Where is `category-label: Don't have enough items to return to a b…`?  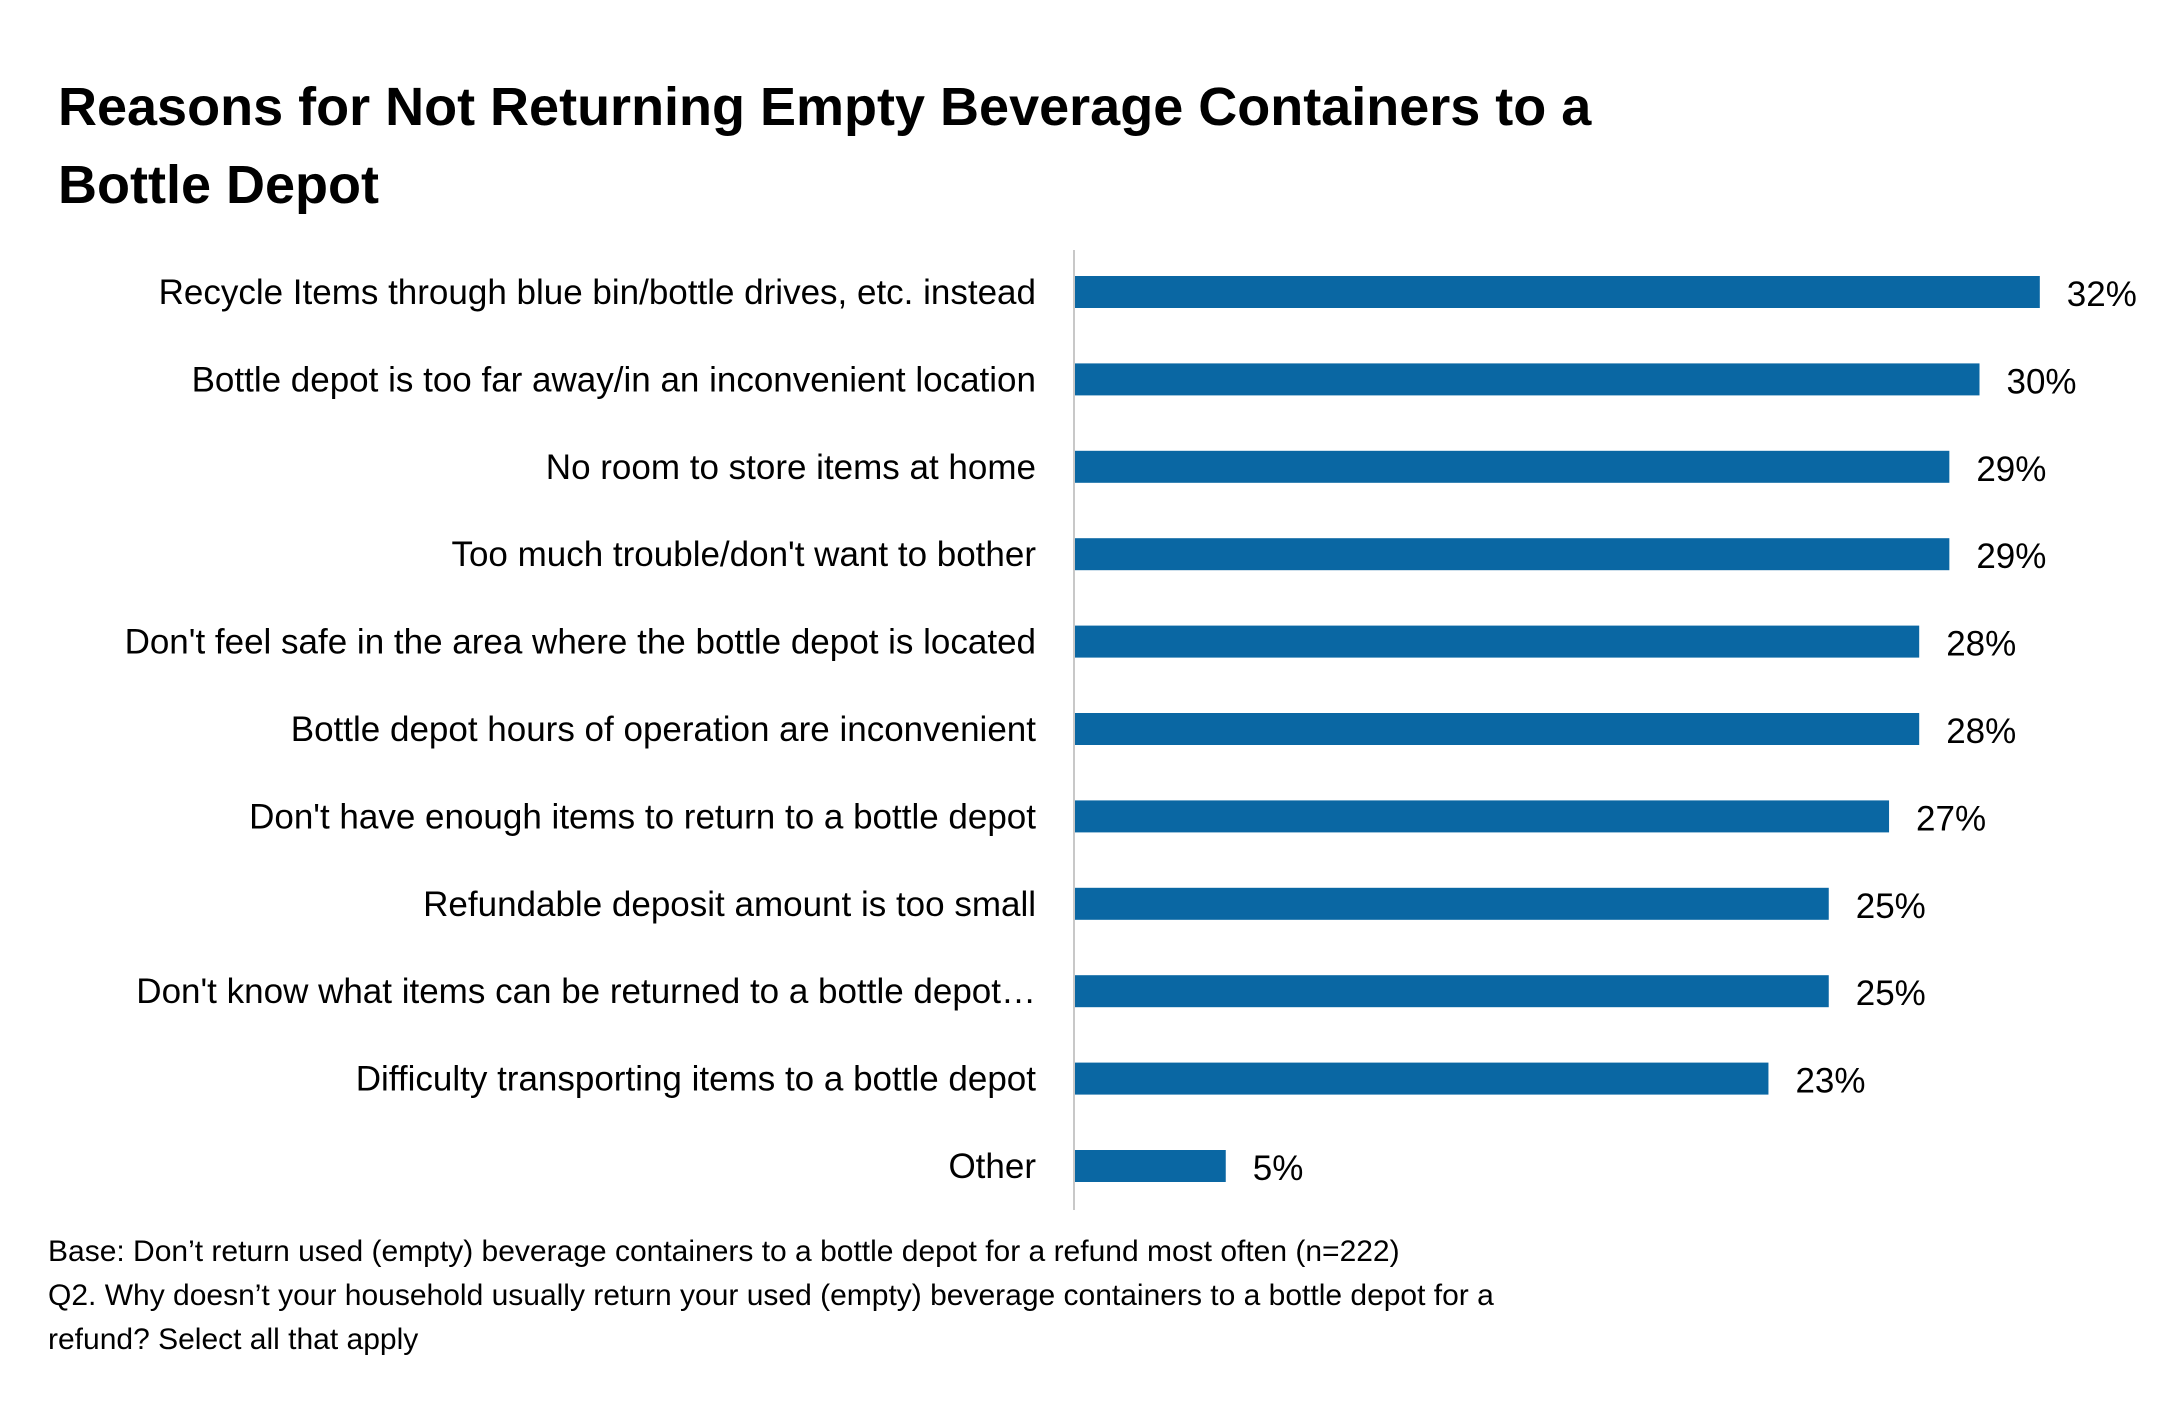 category-label: Don't have enough items to return to a b… is located at coordinates (642, 816).